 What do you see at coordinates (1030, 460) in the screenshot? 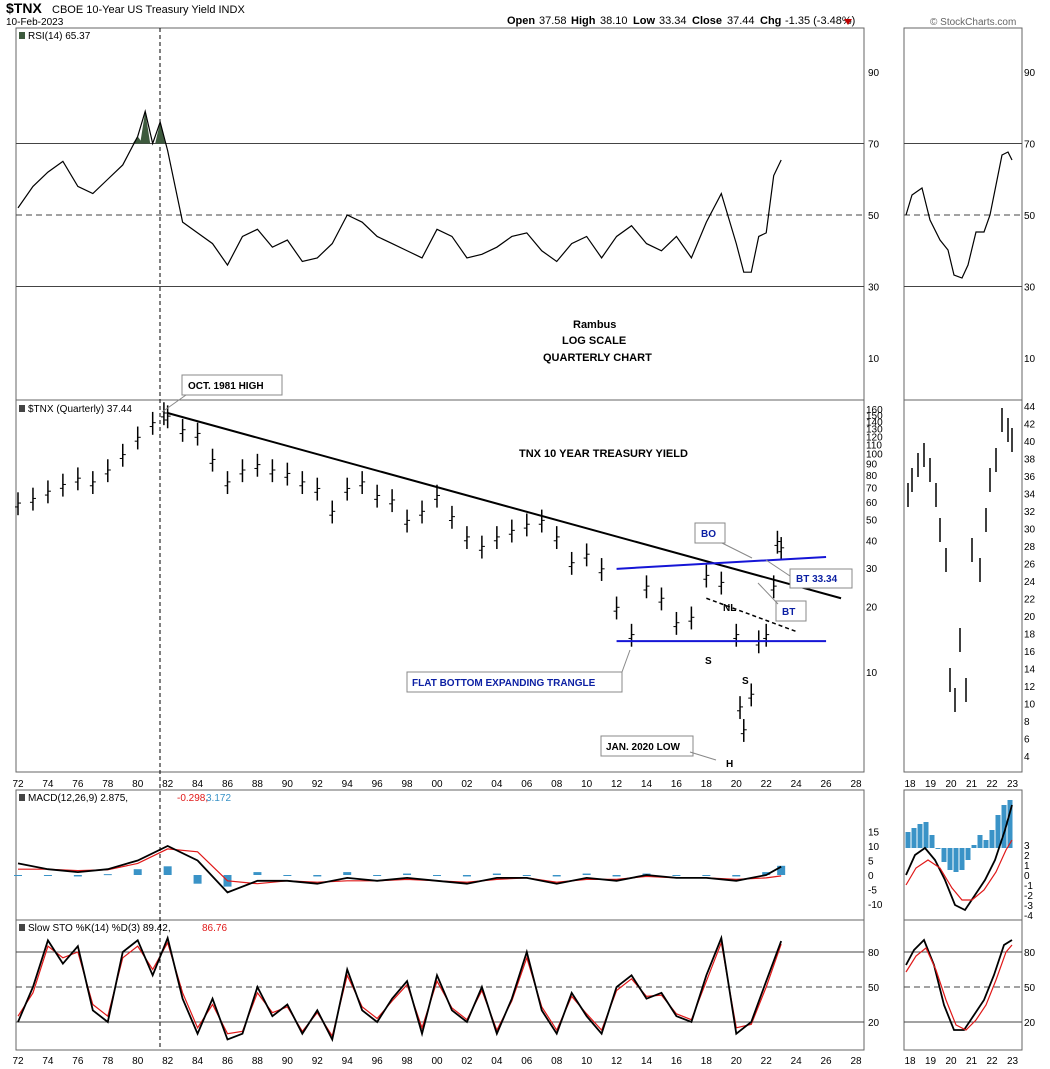
I see `inset-price-ytick: 38` at bounding box center [1030, 460].